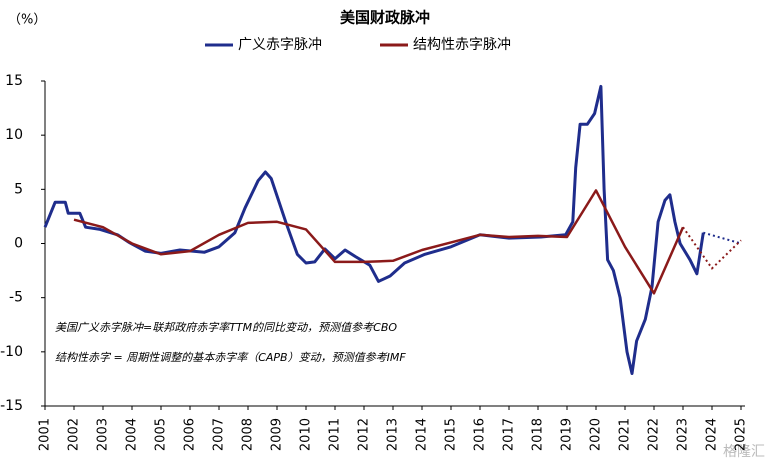  Describe the element at coordinates (596, 434) in the screenshot. I see `x-tick-label: 2020` at that location.